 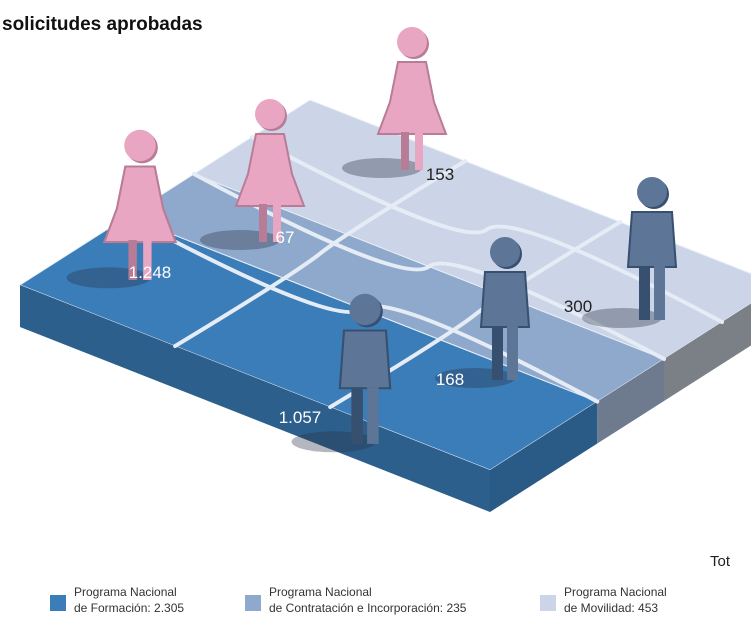 I want to click on value-label: 300, so click(x=578, y=306).